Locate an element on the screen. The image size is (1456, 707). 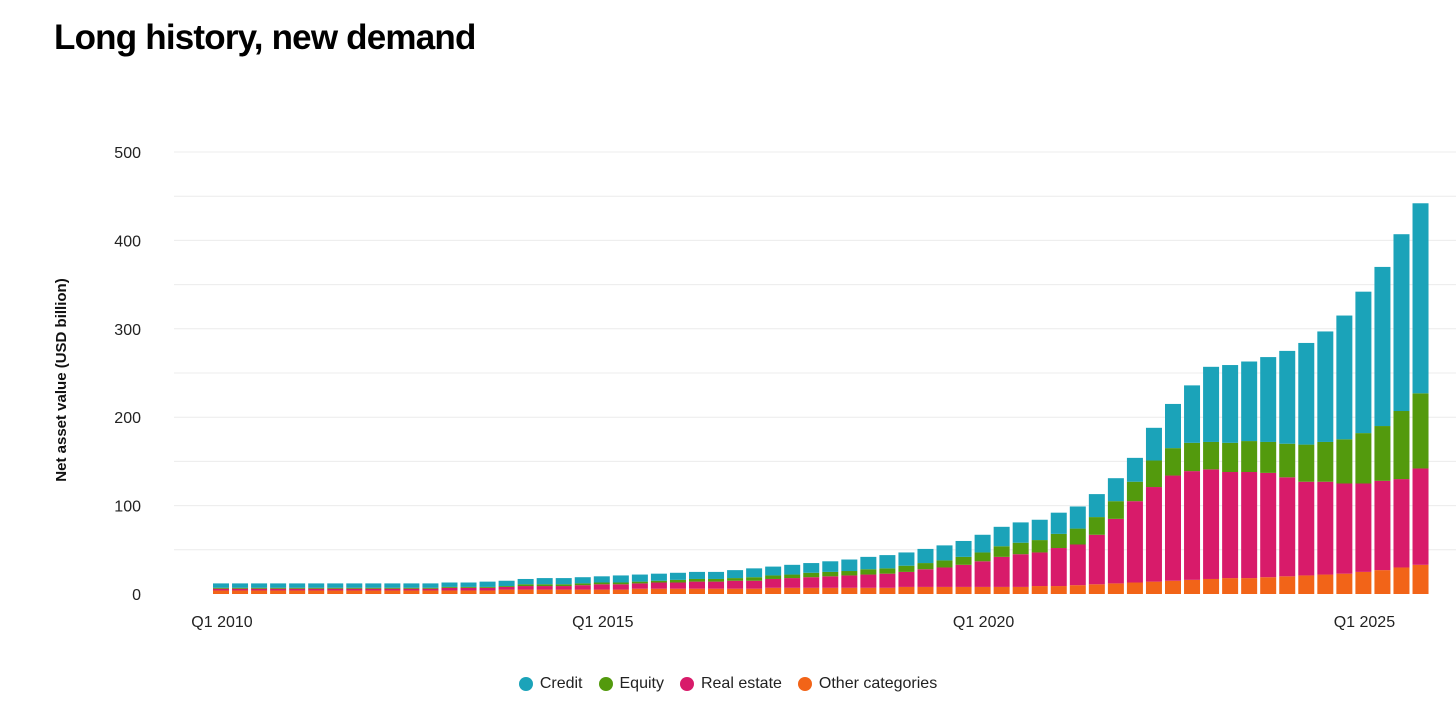
legend-item-other-categories: Other categories is located at coordinates (867, 684).